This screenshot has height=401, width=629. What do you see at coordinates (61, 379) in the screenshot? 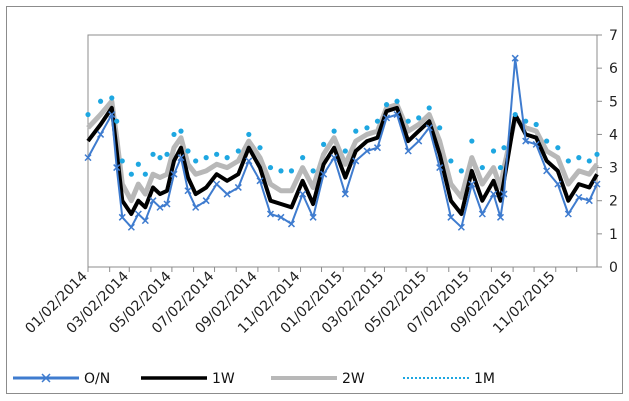
I see `legend-item-o-n: O/N` at bounding box center [61, 379].